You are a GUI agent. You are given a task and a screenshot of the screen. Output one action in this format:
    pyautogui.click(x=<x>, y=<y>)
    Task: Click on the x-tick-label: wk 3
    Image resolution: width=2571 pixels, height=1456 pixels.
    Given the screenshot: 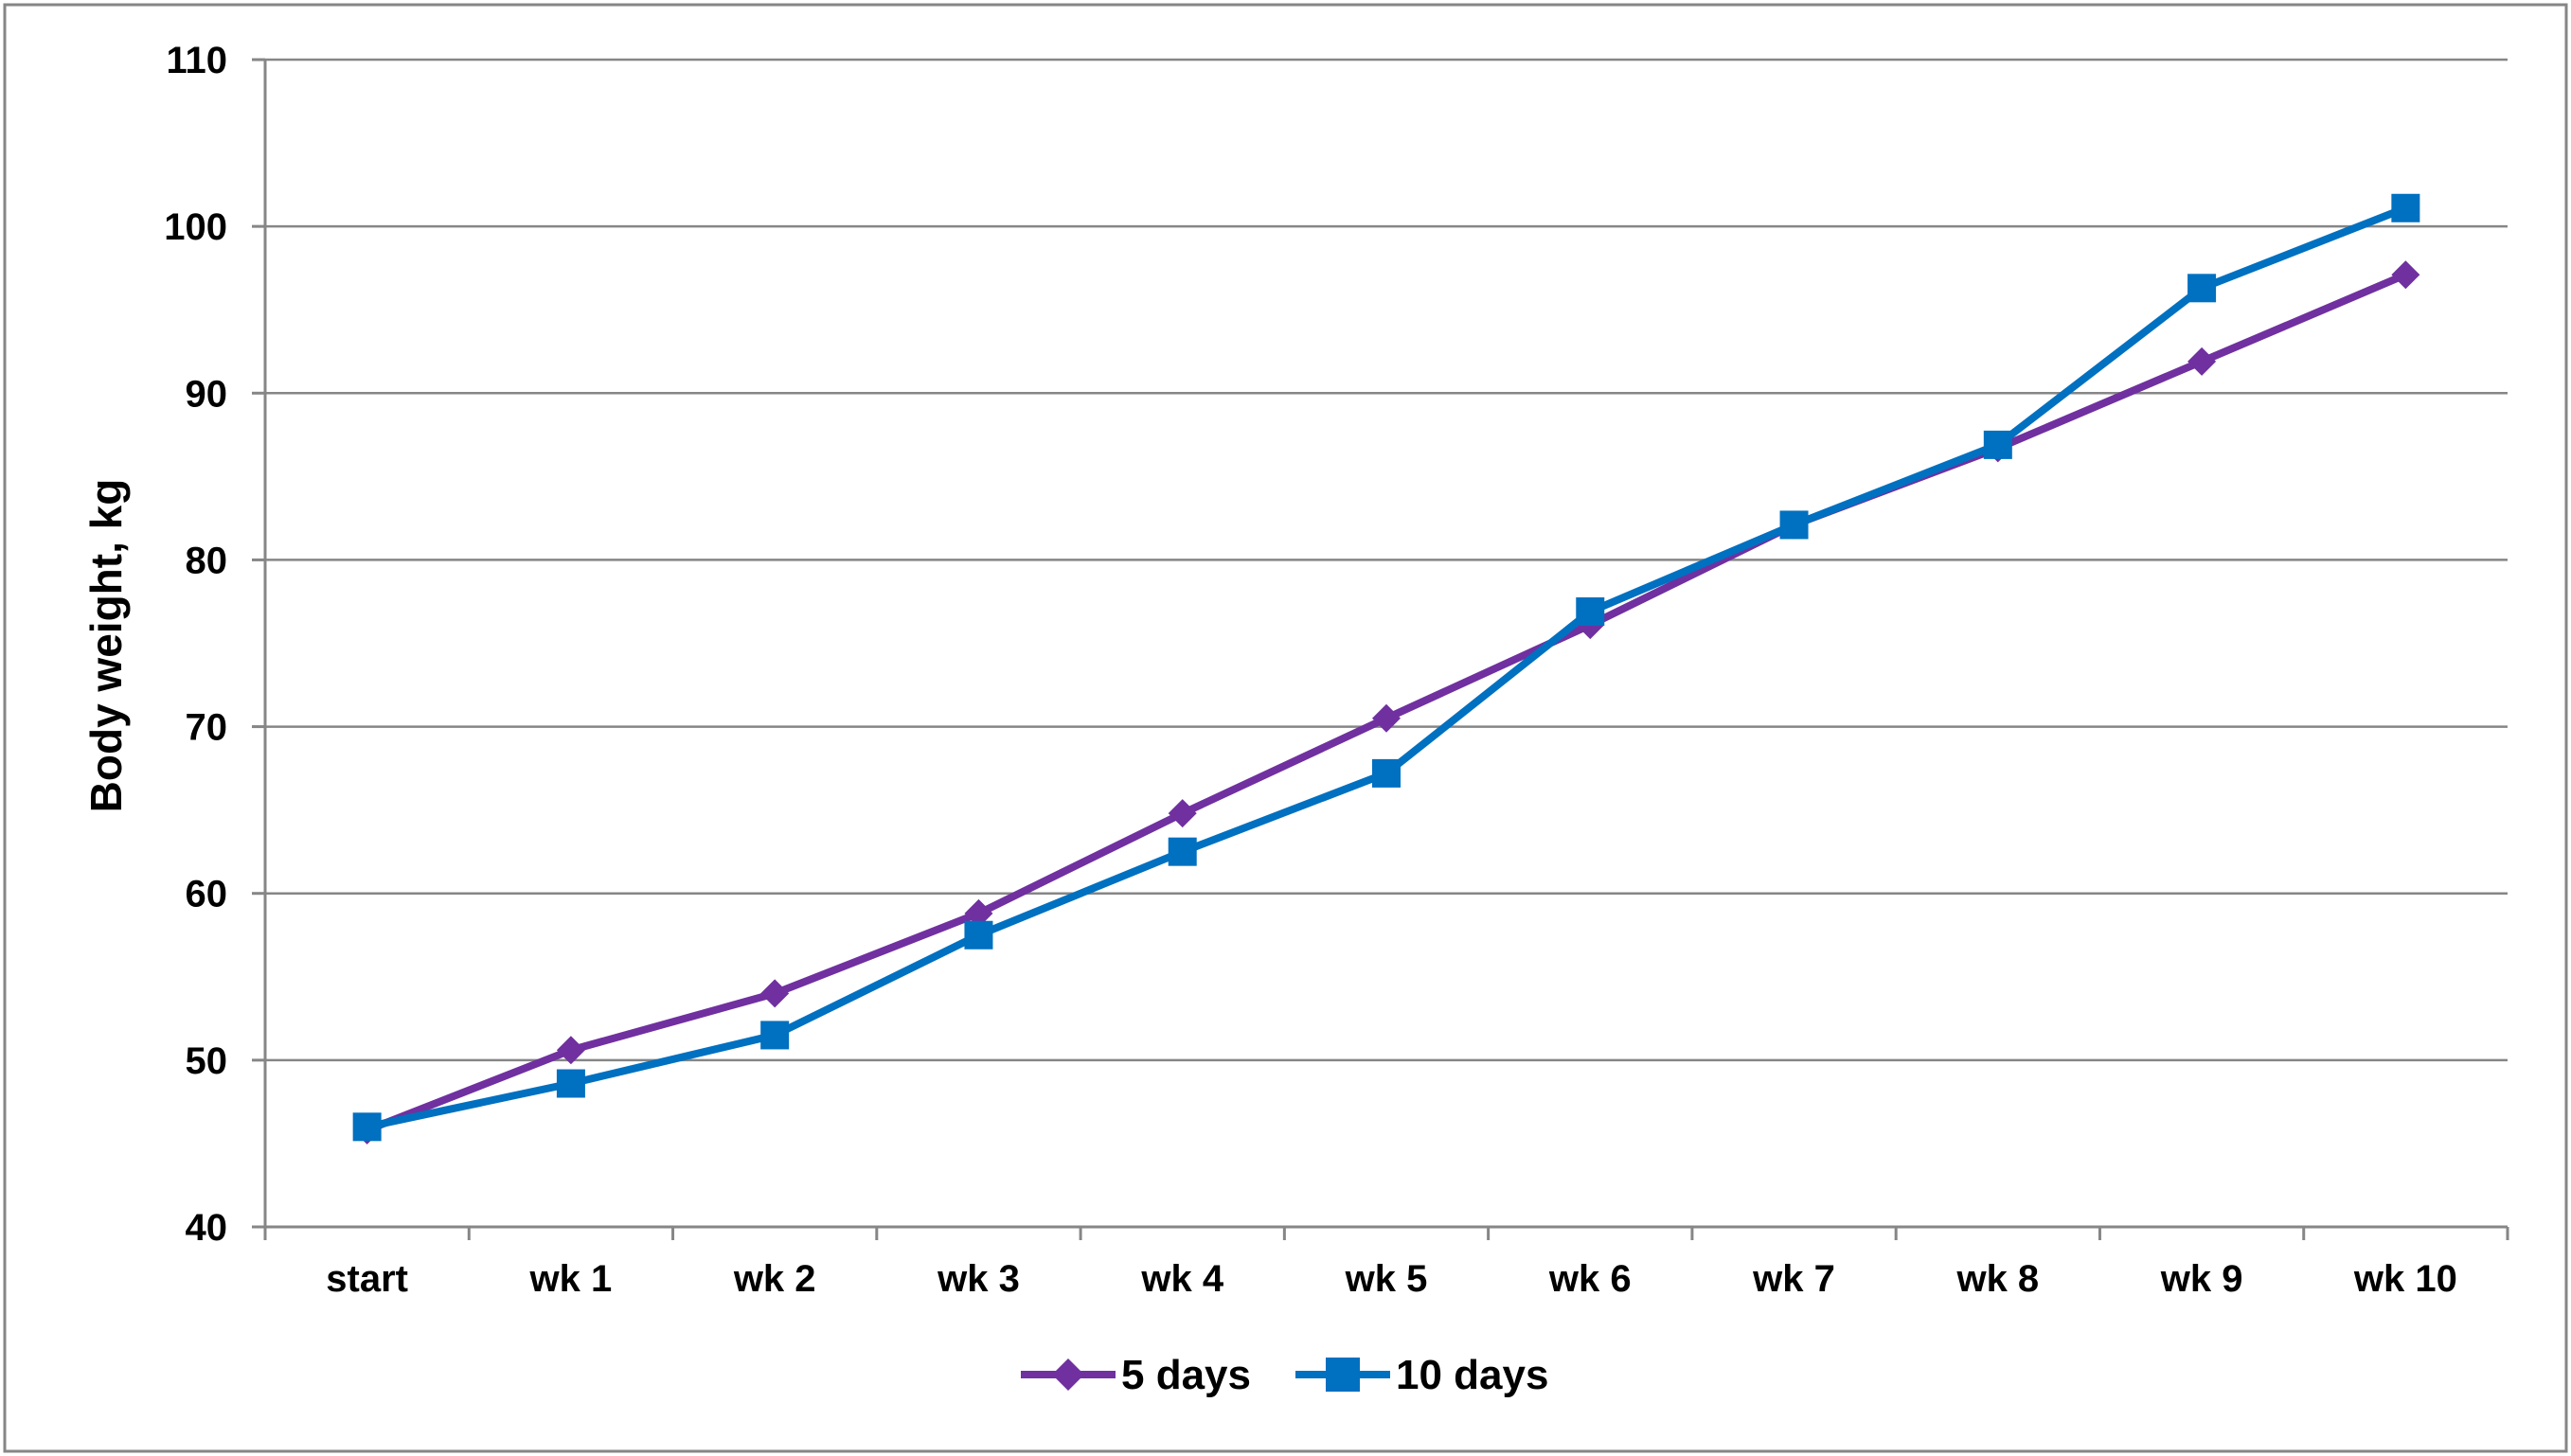 What is the action you would take?
    pyautogui.click(x=978, y=1279)
    